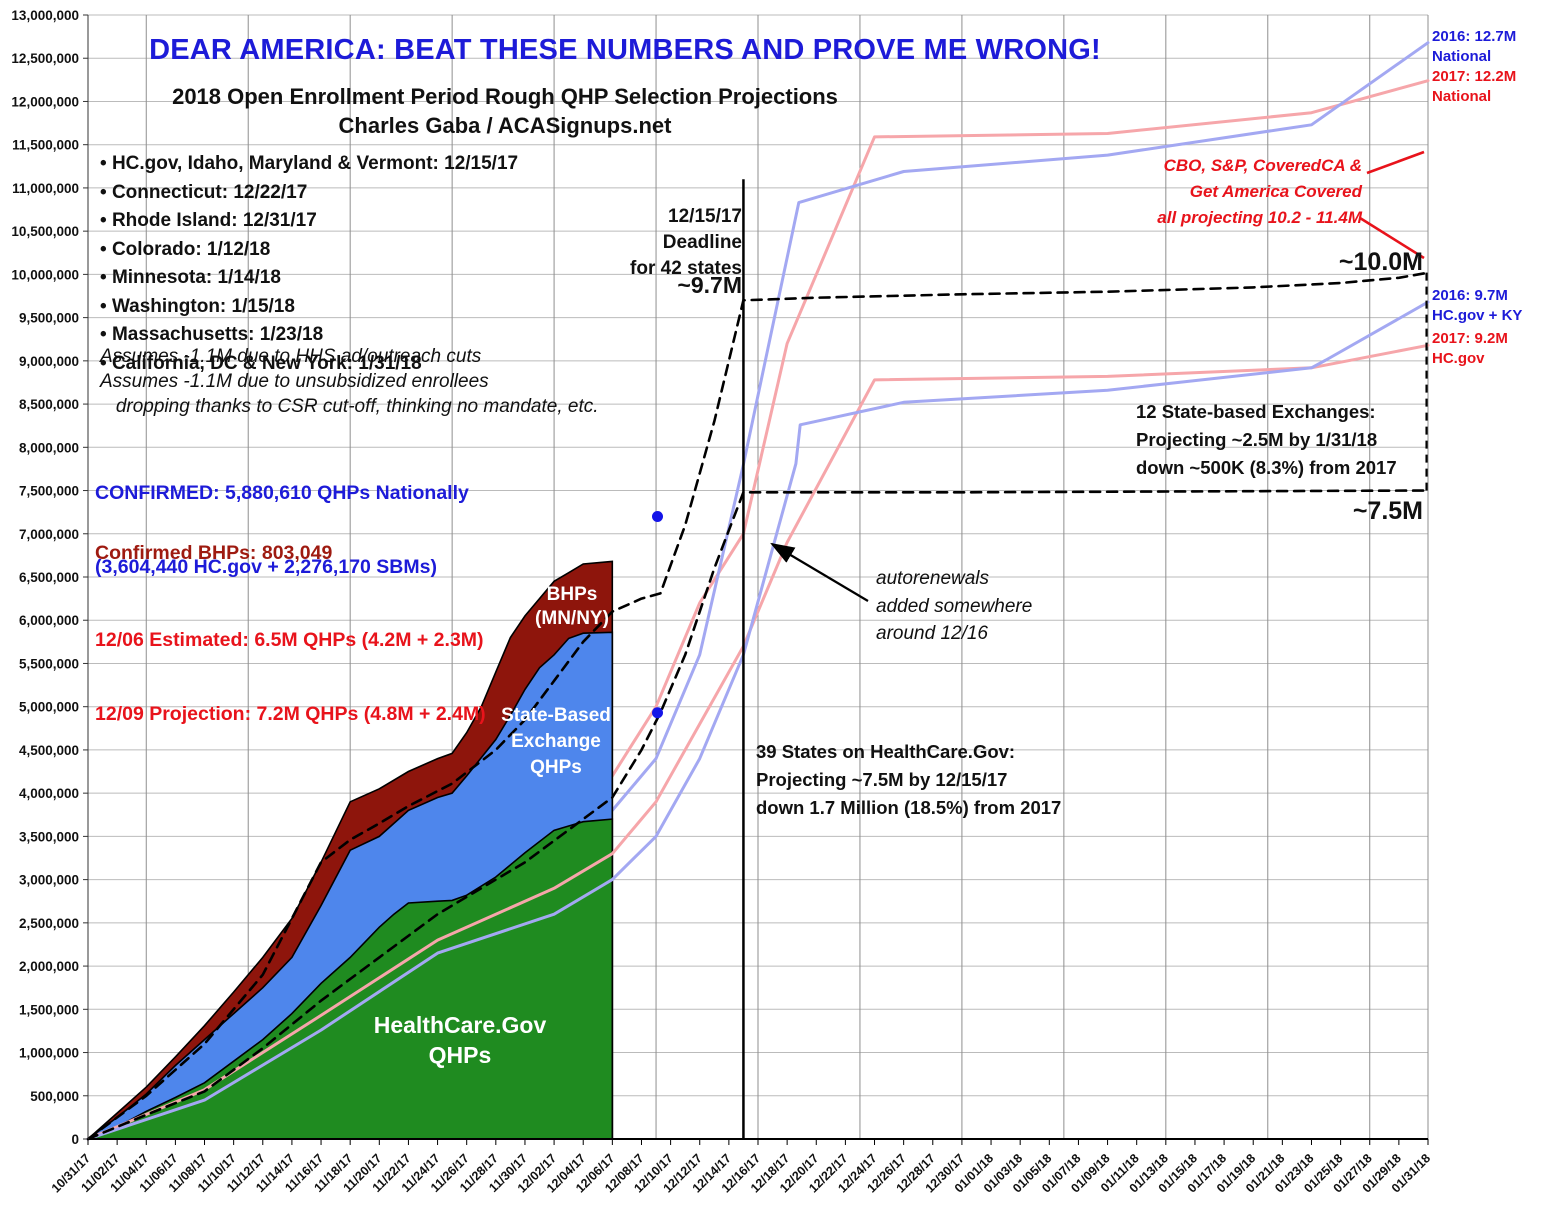 This screenshot has width=1550, height=1214. What do you see at coordinates (45, 15) in the screenshot?
I see `svg-text: 13,000,000` at bounding box center [45, 15].